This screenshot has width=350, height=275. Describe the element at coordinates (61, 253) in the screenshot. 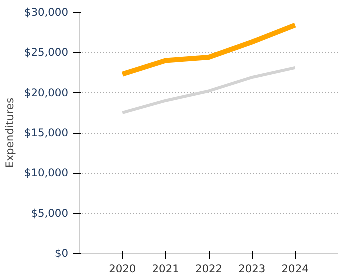

I see `y-tick-label: $0` at that location.